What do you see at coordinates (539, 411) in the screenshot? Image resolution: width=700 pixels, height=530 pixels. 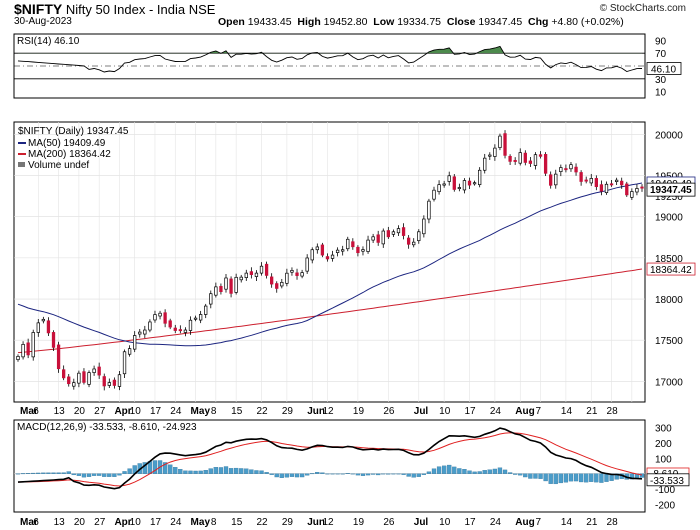 I see `x-tick-label: 7` at bounding box center [539, 411].